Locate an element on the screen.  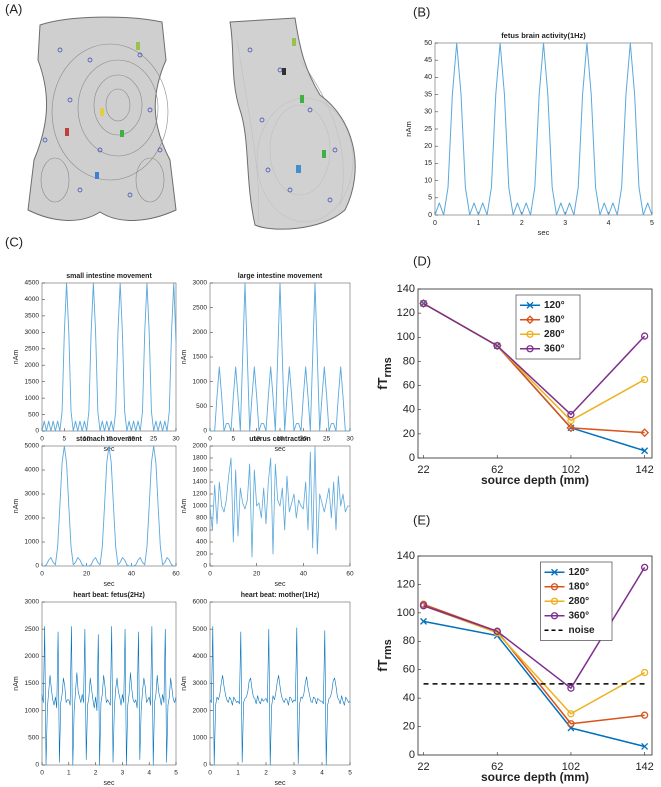
y-tick-label: 120 is located at coordinates (406, 584).